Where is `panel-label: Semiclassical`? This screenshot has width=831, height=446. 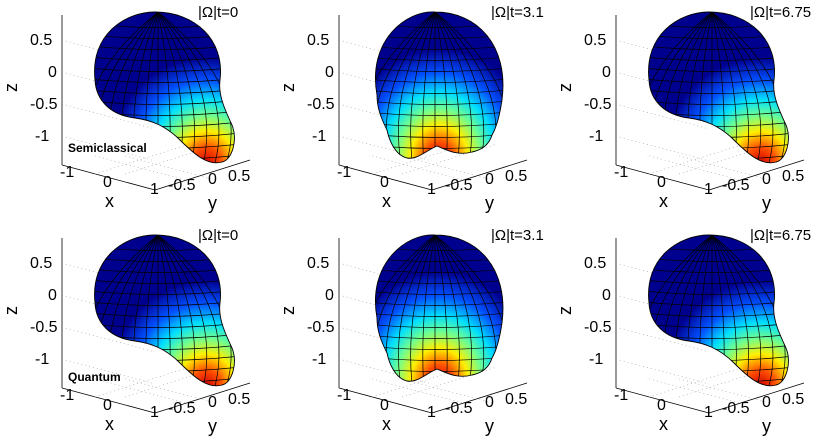
panel-label: Semiclassical is located at coordinates (107, 148).